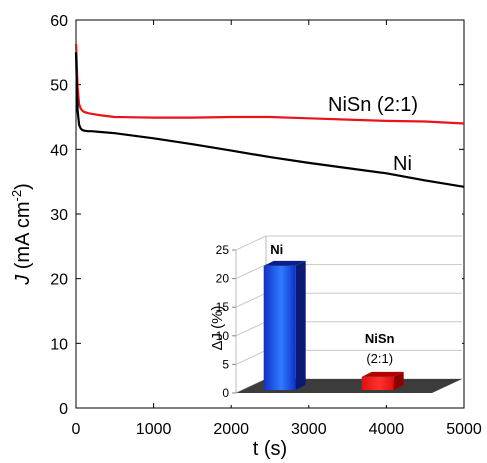 The height and width of the screenshot is (463, 487). I want to click on inset-bar: Ni, so click(284, 316).